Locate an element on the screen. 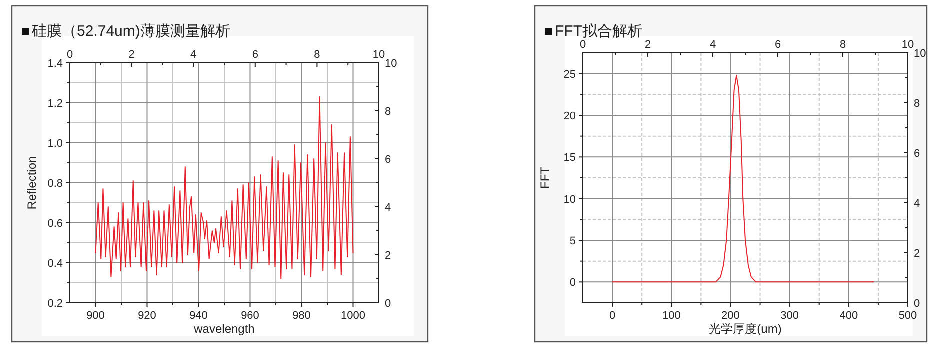 Image resolution: width=952 pixels, height=355 pixels. x-axis-title: 光学厚度(um) is located at coordinates (745, 329).